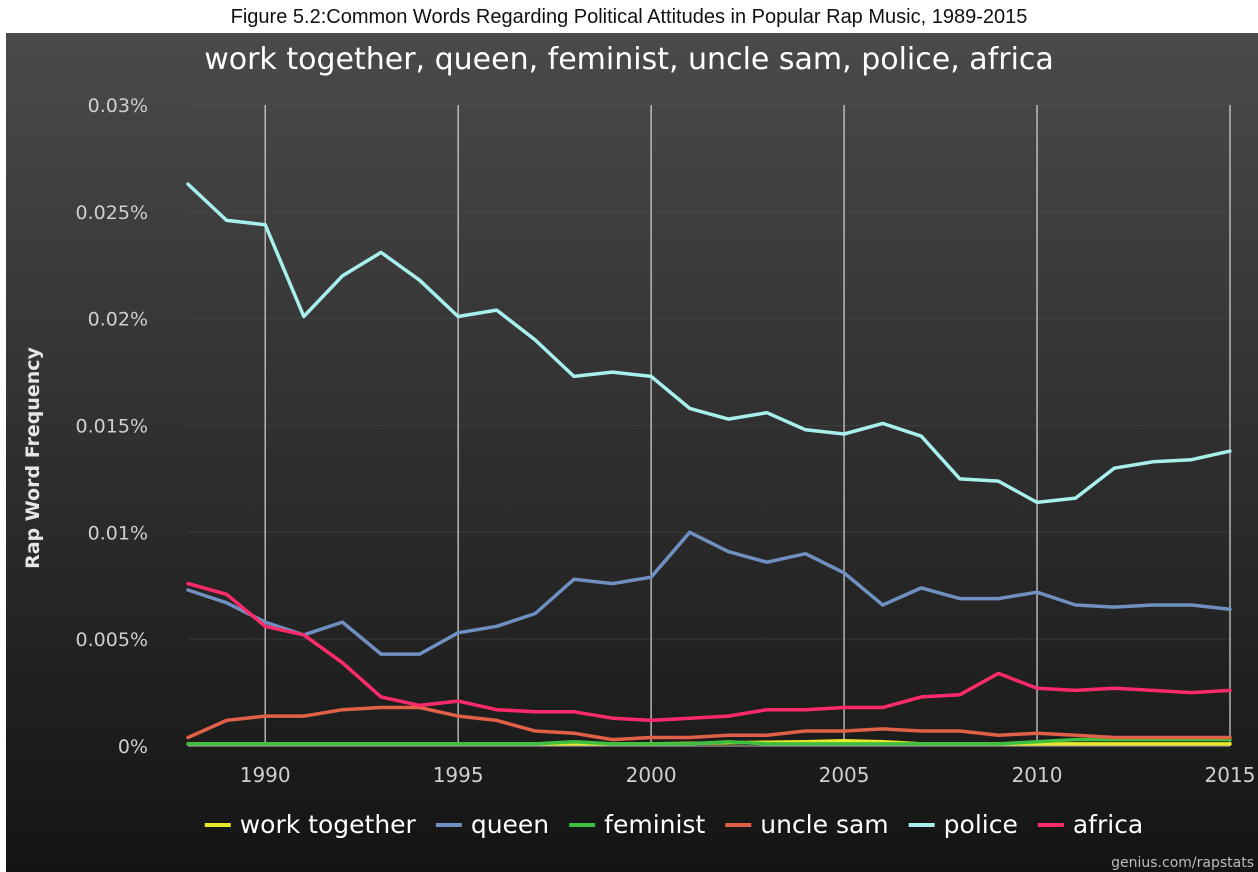 This screenshot has width=1258, height=872. What do you see at coordinates (1108, 824) in the screenshot?
I see `legend-label: africa` at bounding box center [1108, 824].